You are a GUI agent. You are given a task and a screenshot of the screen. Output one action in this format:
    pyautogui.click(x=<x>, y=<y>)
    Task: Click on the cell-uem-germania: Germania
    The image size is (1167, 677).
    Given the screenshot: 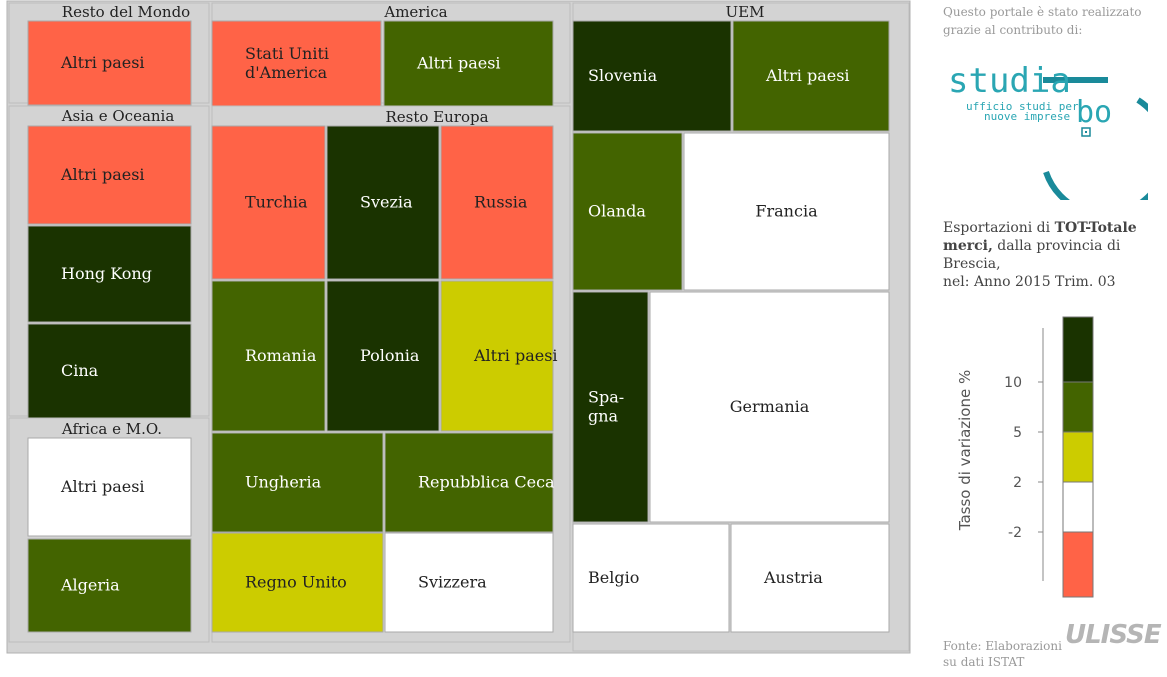 What is the action you would take?
    pyautogui.click(x=769, y=407)
    